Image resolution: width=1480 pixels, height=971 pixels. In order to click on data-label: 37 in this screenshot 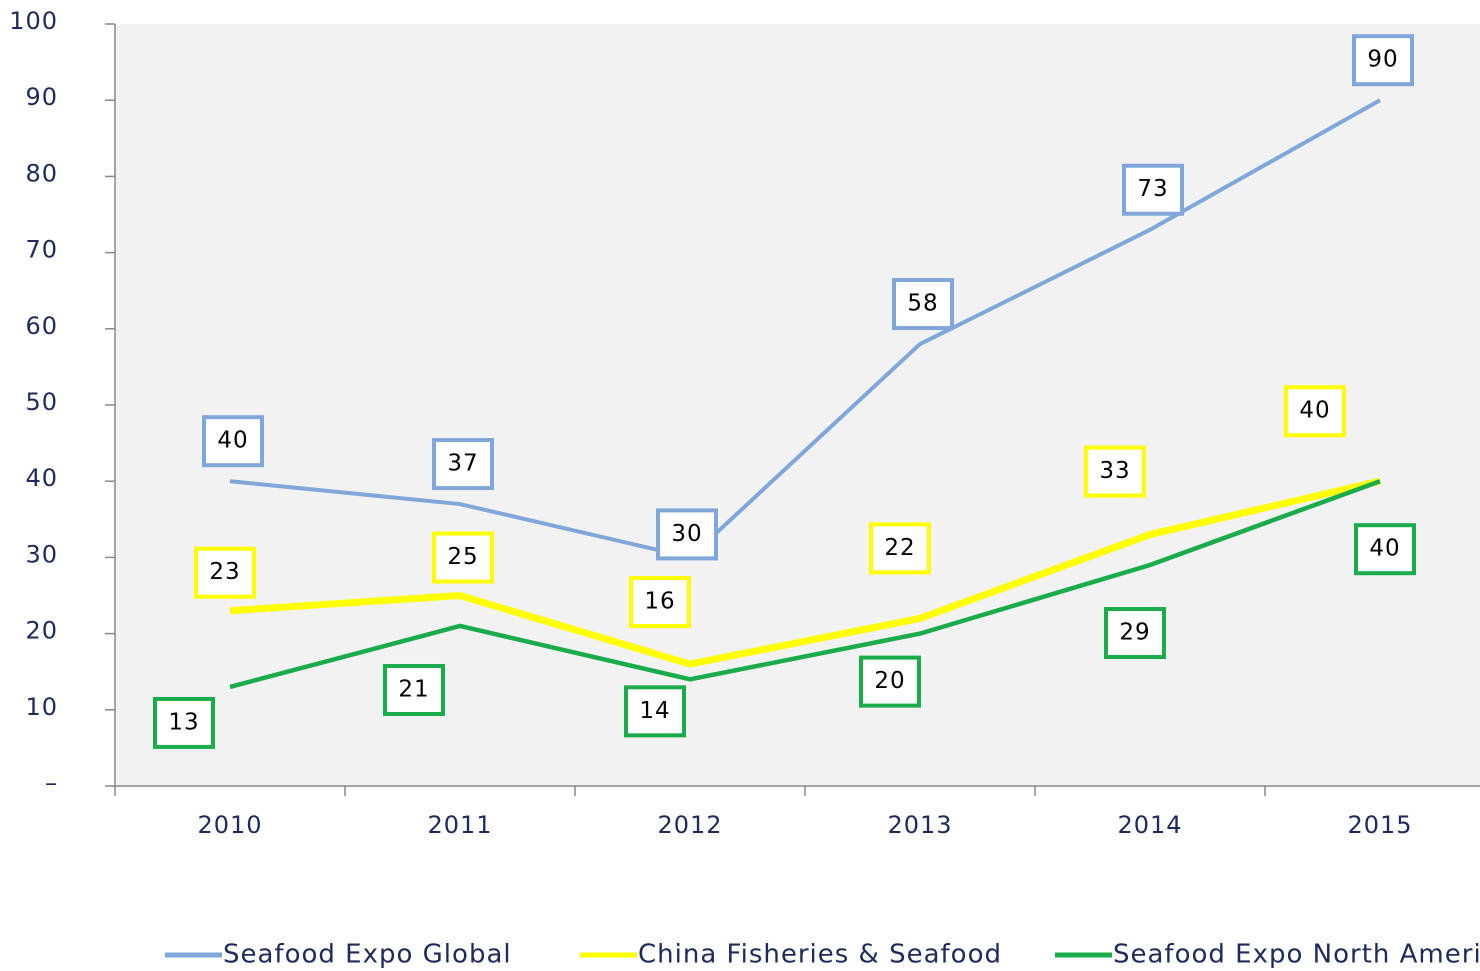, I will do `click(462, 464)`.